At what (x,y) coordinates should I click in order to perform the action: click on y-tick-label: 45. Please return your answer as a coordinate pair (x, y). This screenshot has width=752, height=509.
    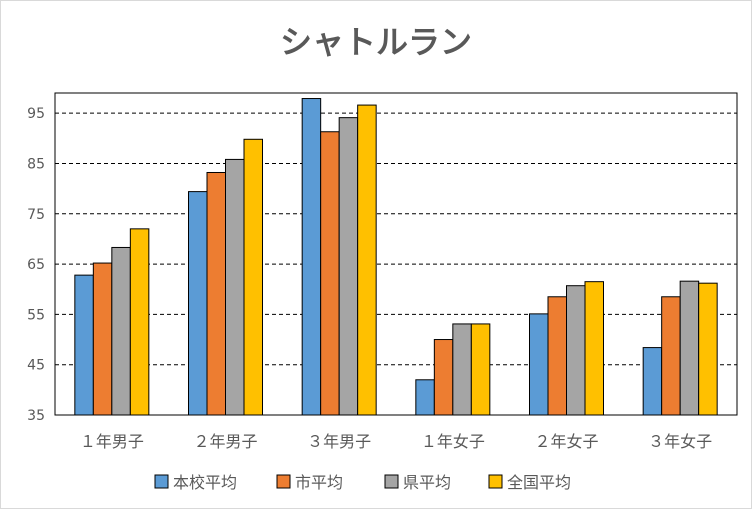
    Looking at the image, I should click on (36, 366).